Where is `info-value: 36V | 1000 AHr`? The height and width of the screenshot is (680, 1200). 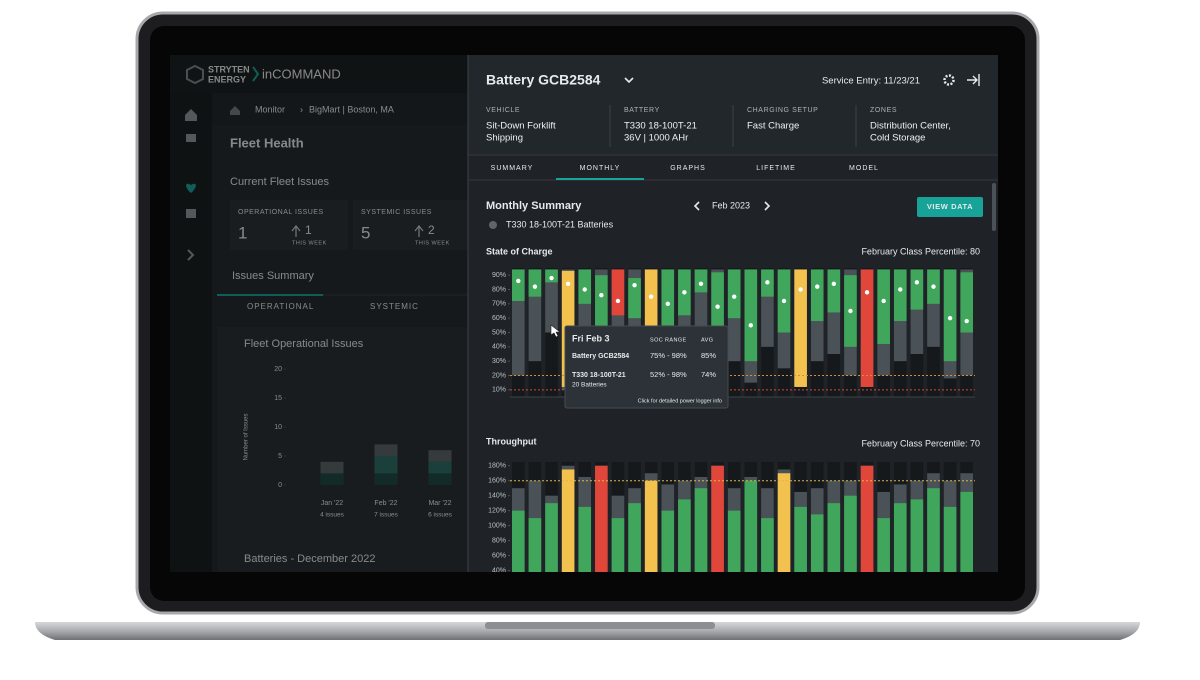
info-value: 36V | 1000 AHr is located at coordinates (656, 138).